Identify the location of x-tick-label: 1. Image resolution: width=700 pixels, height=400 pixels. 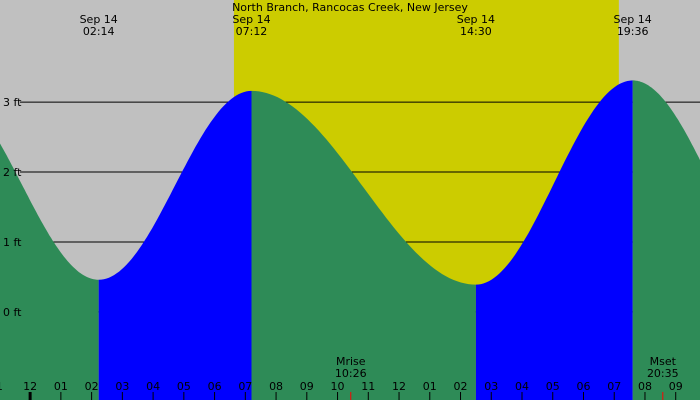
(1, 386).